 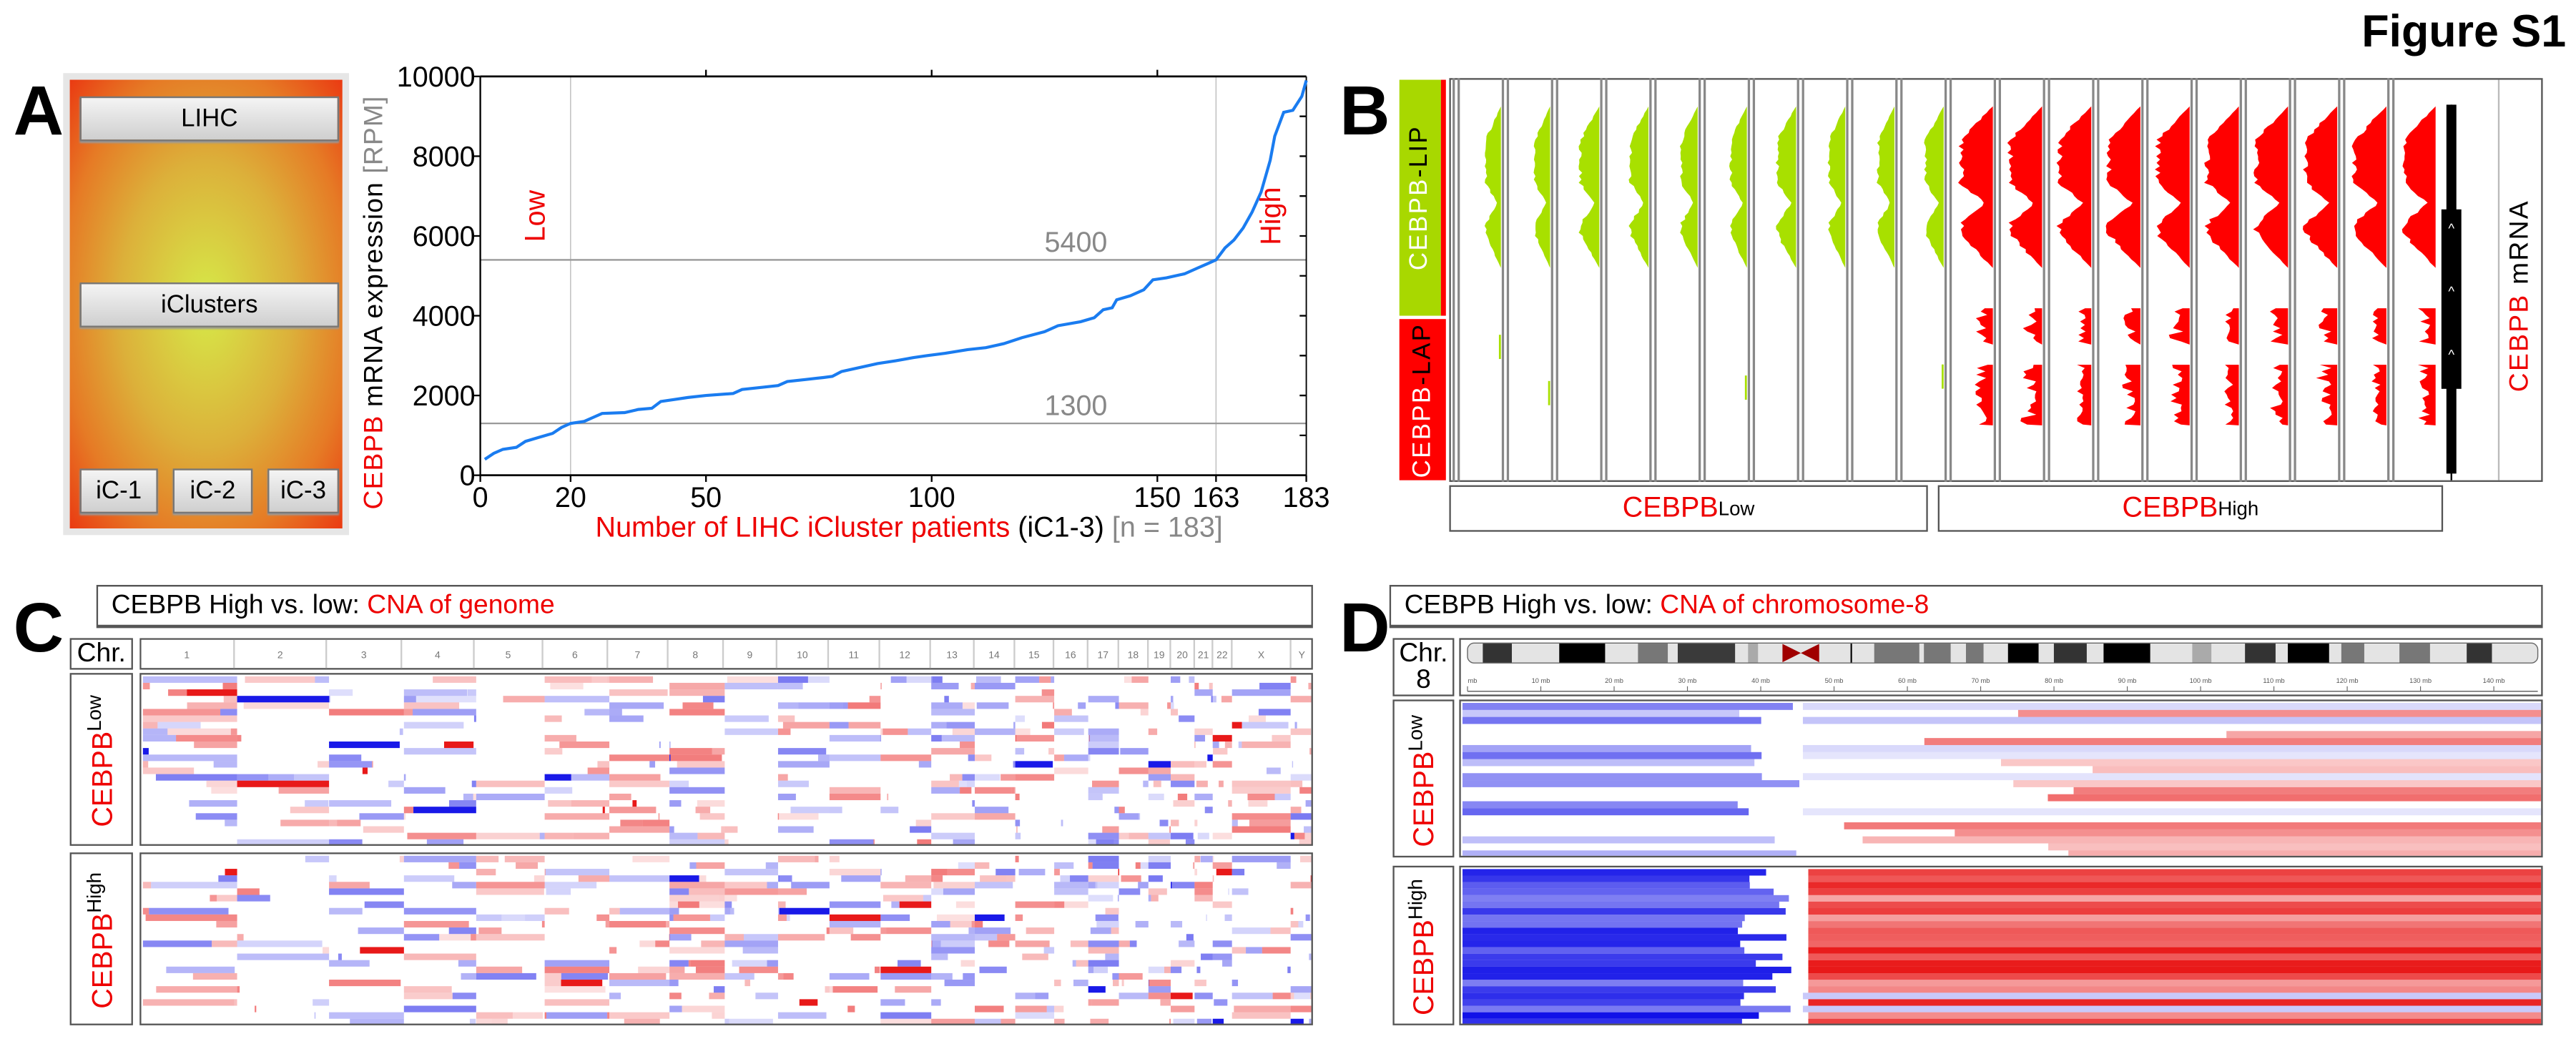 What do you see at coordinates (1582, 654) in the screenshot?
I see `ideogram-band` at bounding box center [1582, 654].